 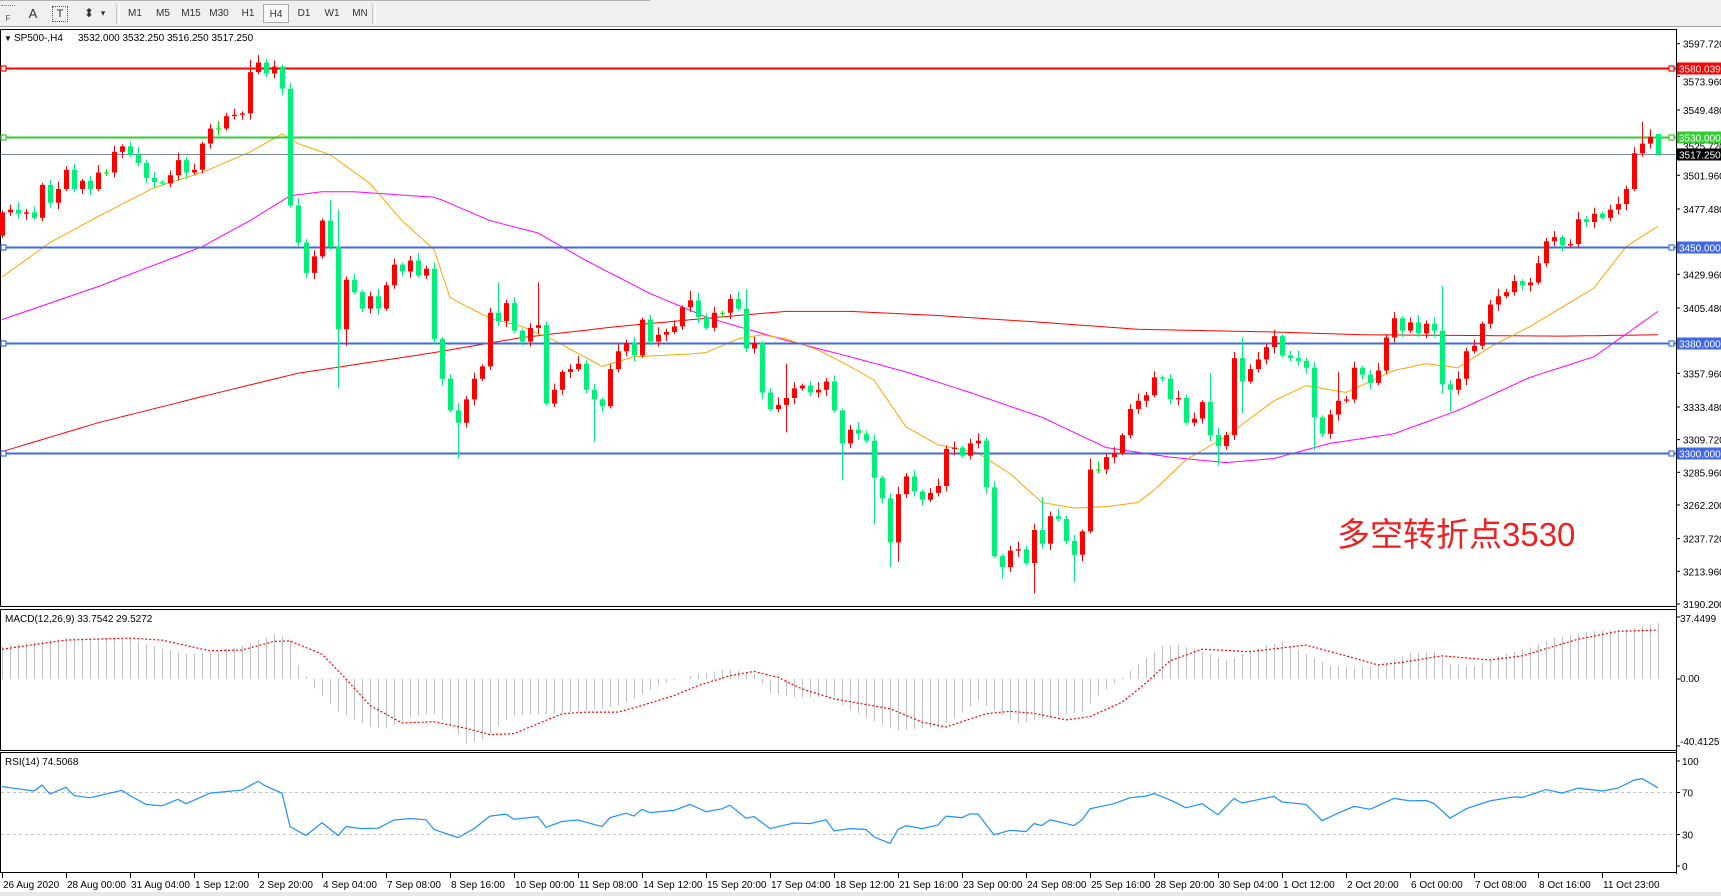 I want to click on level-price-label: 3580.039, so click(x=1700, y=70).